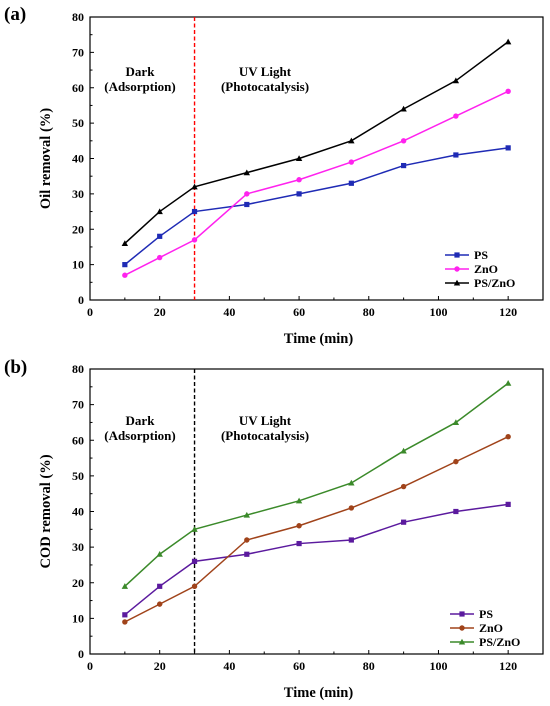 The image size is (550, 706). Describe the element at coordinates (78, 159) in the screenshot. I see `y-tick-label: 40` at that location.